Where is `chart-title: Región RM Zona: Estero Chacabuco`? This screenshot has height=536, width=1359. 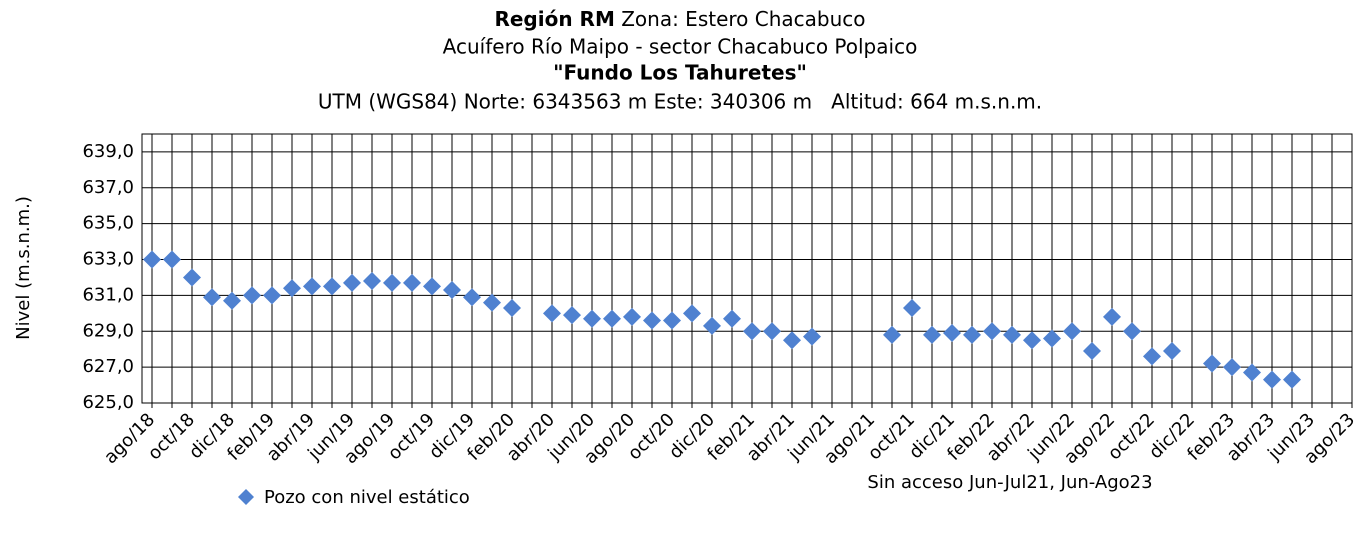 chart-title: Región RM Zona: Estero Chacabuco is located at coordinates (679, 19).